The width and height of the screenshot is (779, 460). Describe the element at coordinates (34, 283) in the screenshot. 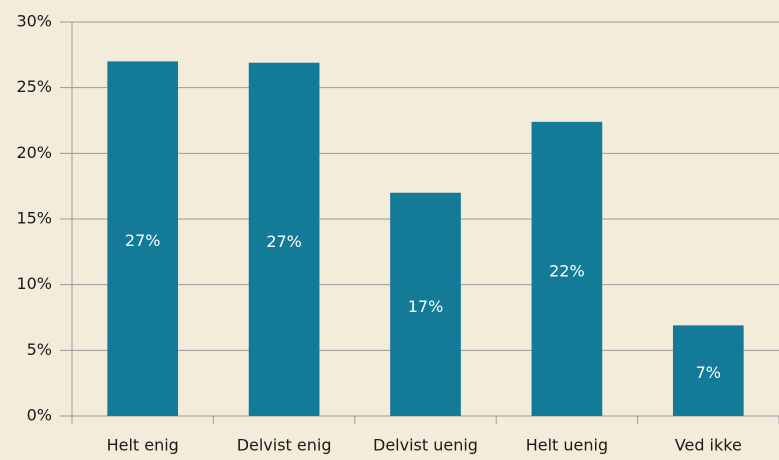

I see `y-tick-label: 10%` at that location.